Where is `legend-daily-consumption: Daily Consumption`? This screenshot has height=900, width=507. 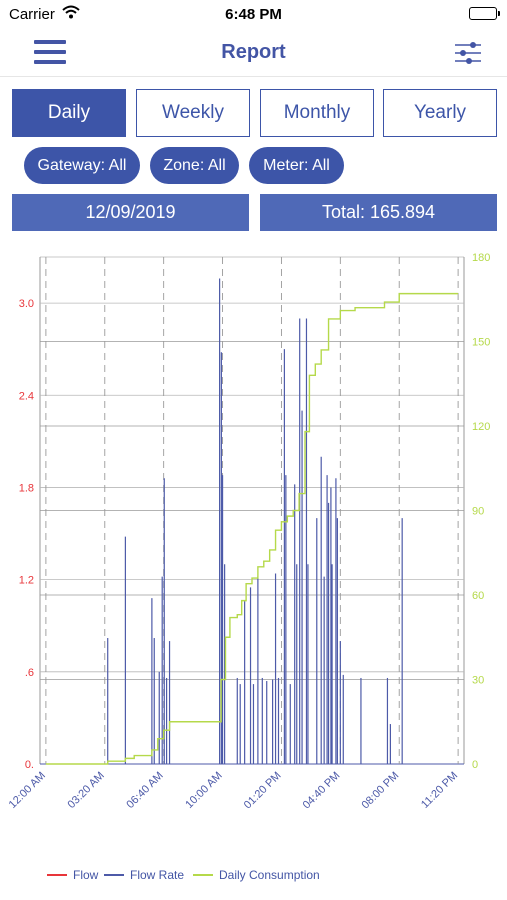 legend-daily-consumption: Daily Consumption is located at coordinates (256, 875).